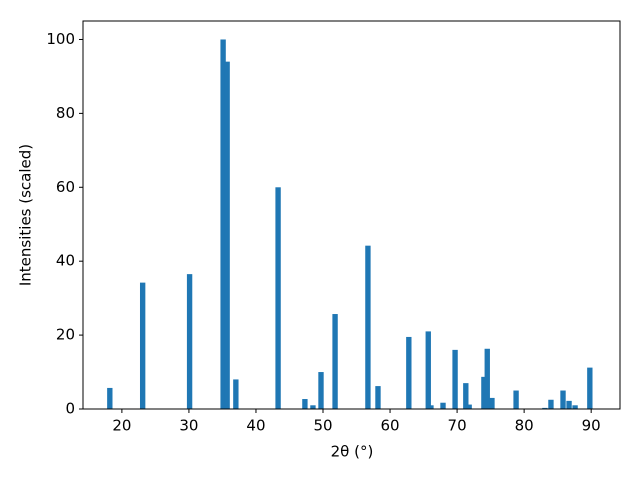 Image resolution: width=640 pixels, height=480 pixels. What do you see at coordinates (60, 39) in the screenshot?
I see `y-tick-label: 100` at bounding box center [60, 39].